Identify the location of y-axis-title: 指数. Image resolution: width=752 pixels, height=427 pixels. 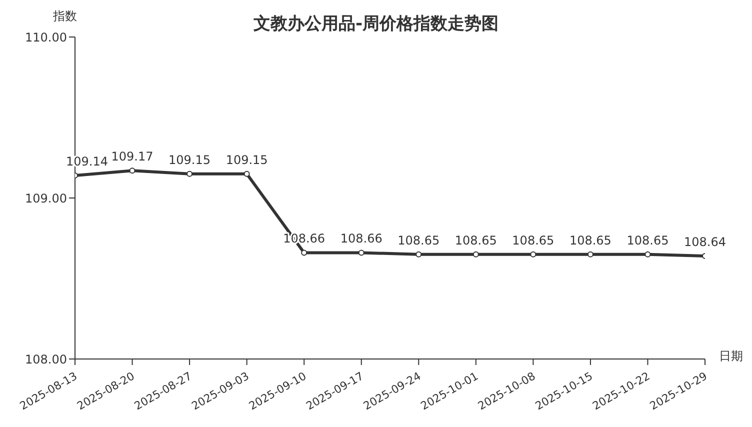
(65, 16).